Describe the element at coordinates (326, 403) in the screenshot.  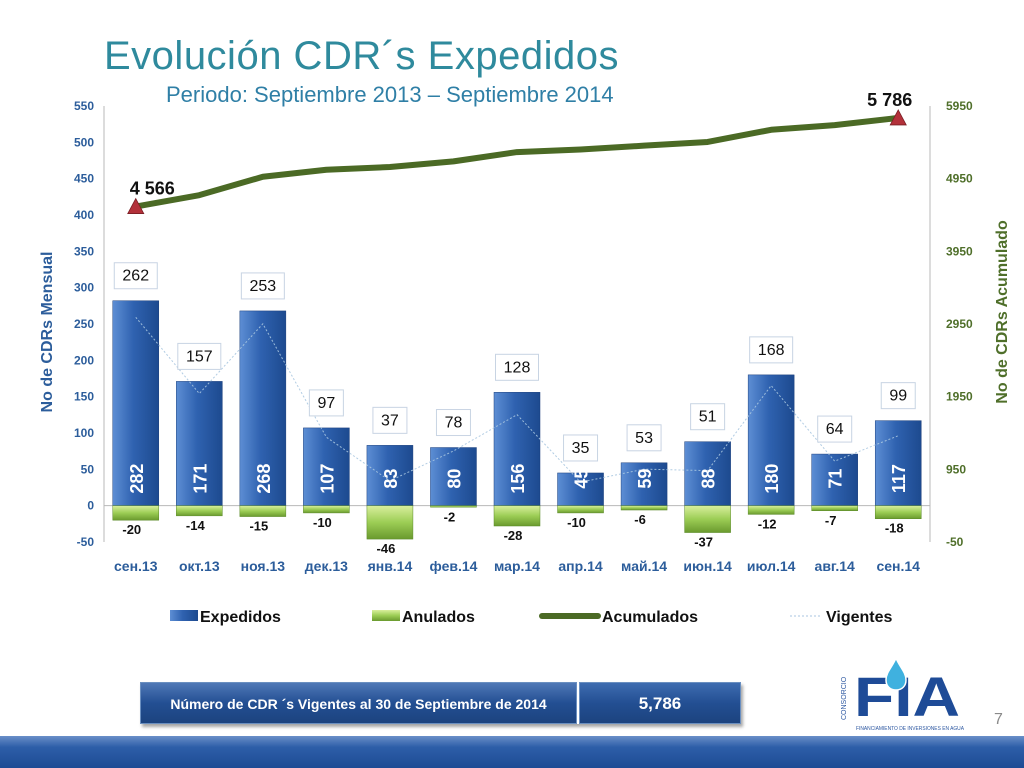
I see `vigentes-data-label: 97` at that location.